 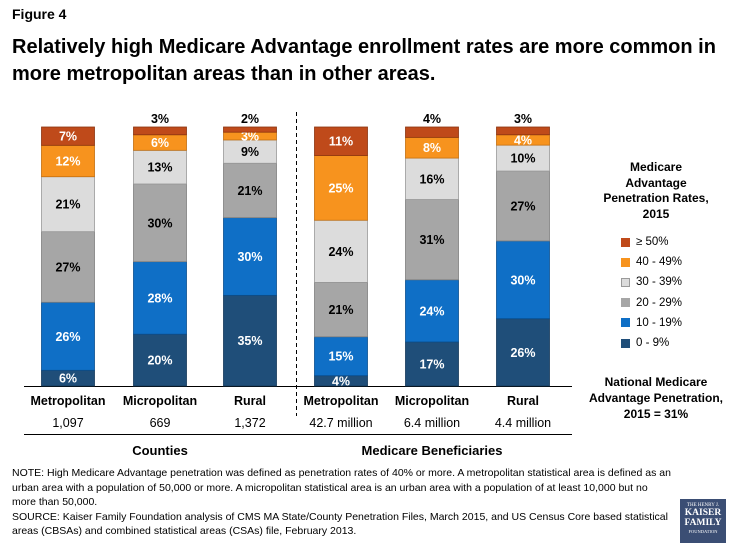 I want to click on count-label: 42.7 million, so click(x=340, y=423).